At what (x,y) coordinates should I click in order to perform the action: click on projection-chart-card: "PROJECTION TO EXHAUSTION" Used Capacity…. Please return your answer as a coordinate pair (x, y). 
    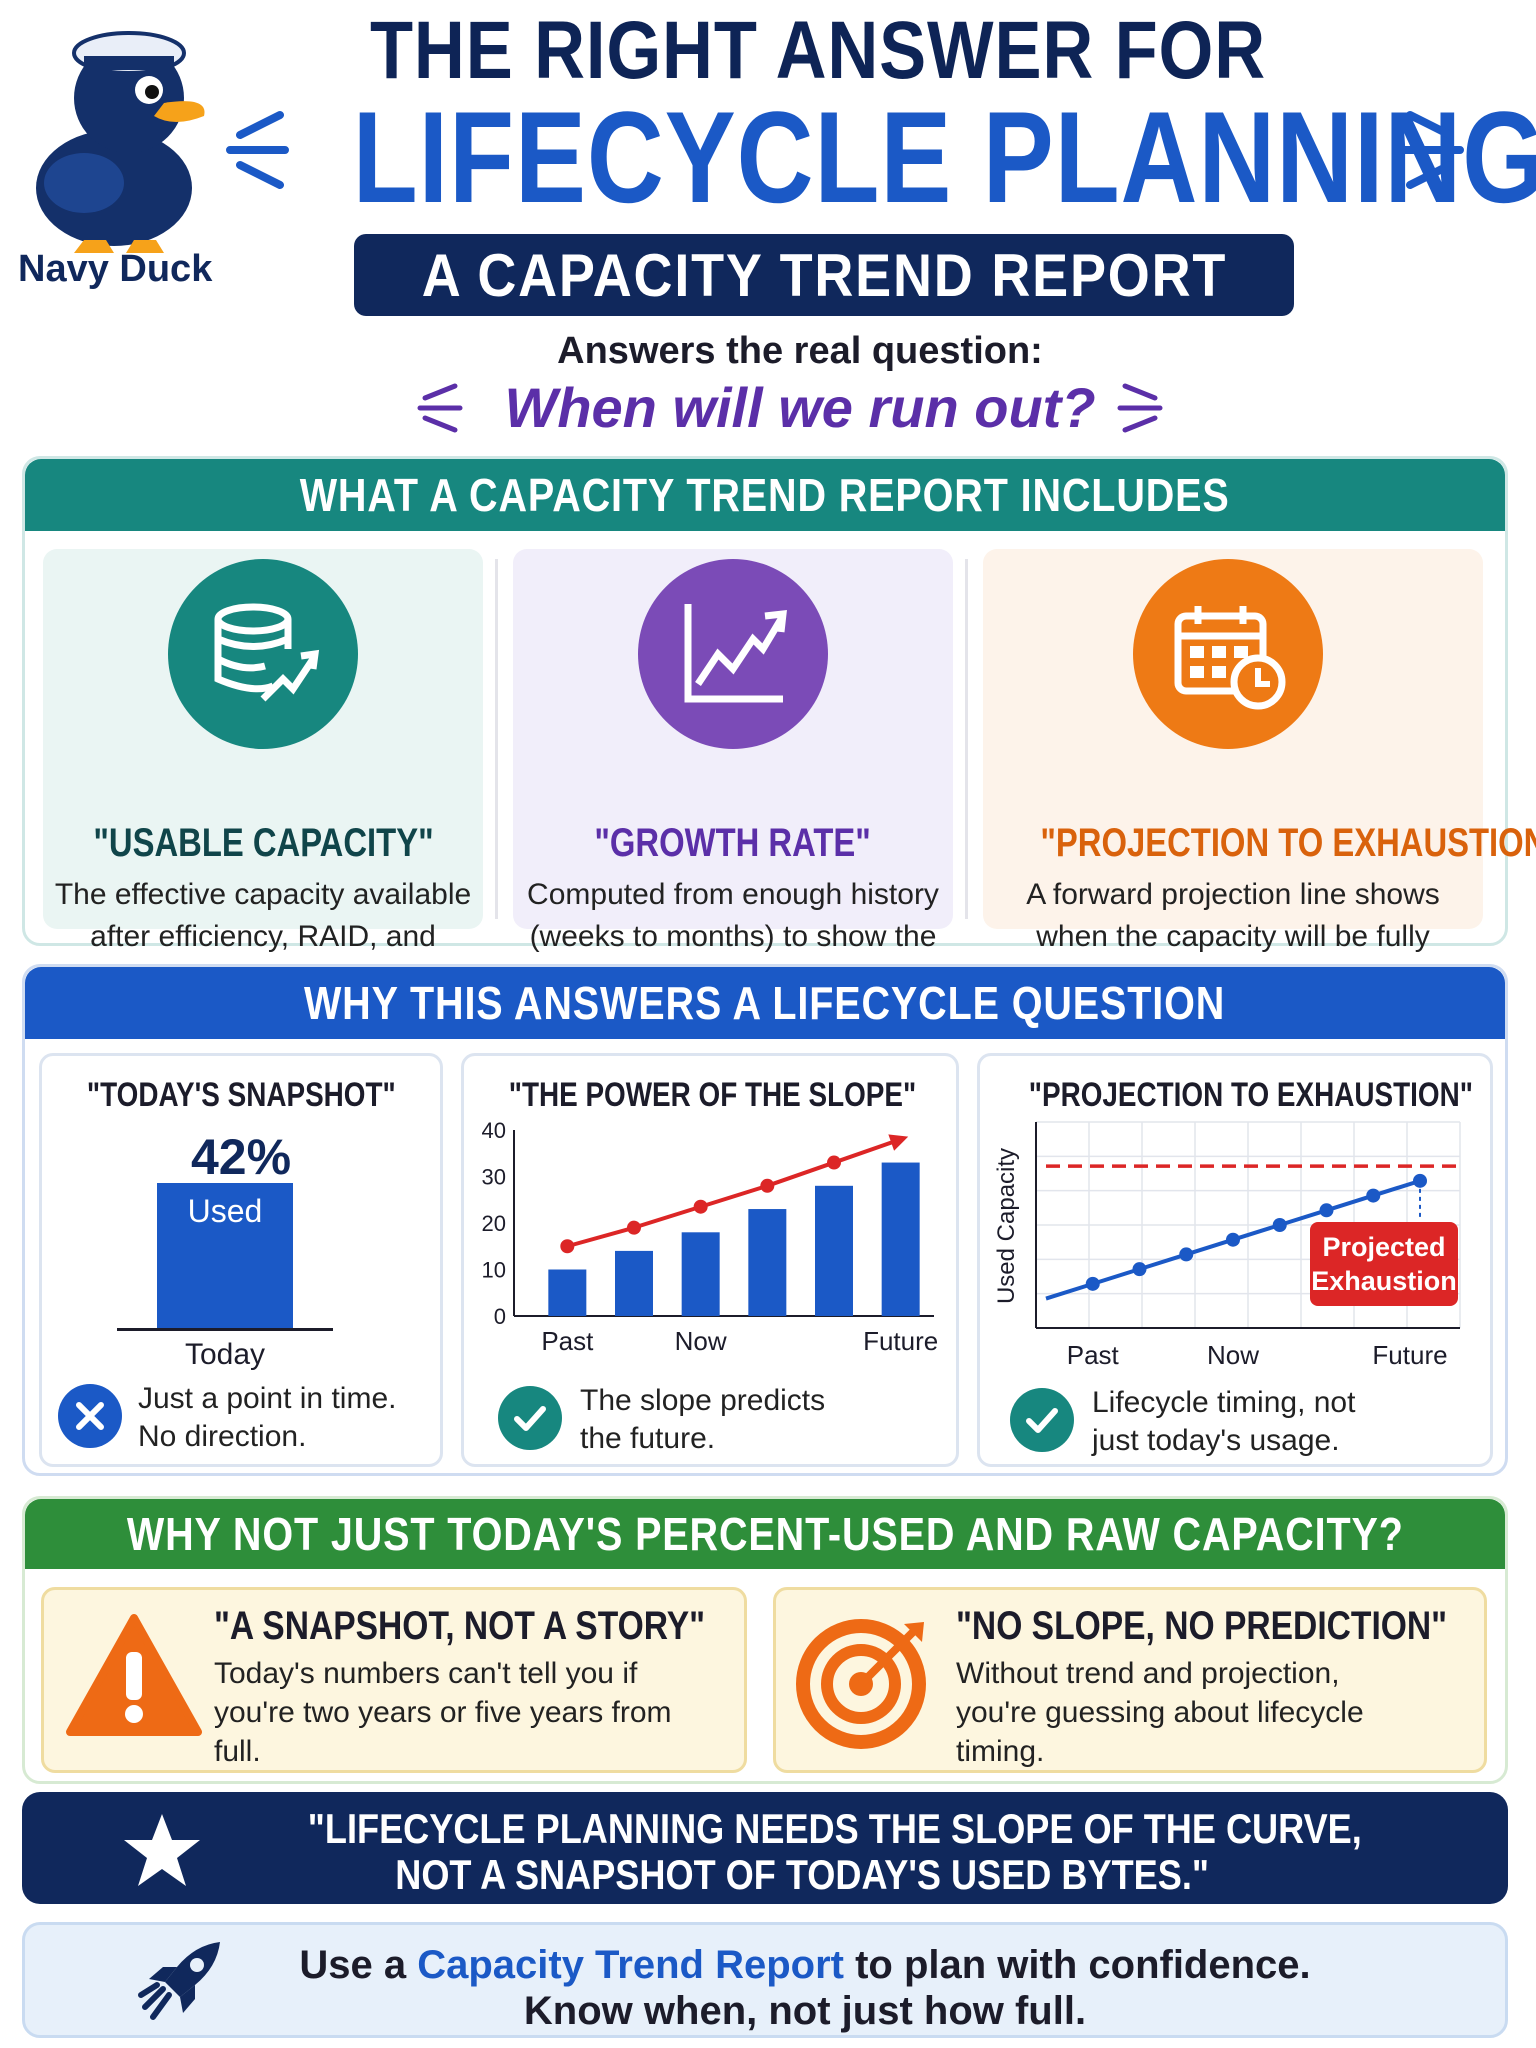
    Looking at the image, I should click on (1235, 1260).